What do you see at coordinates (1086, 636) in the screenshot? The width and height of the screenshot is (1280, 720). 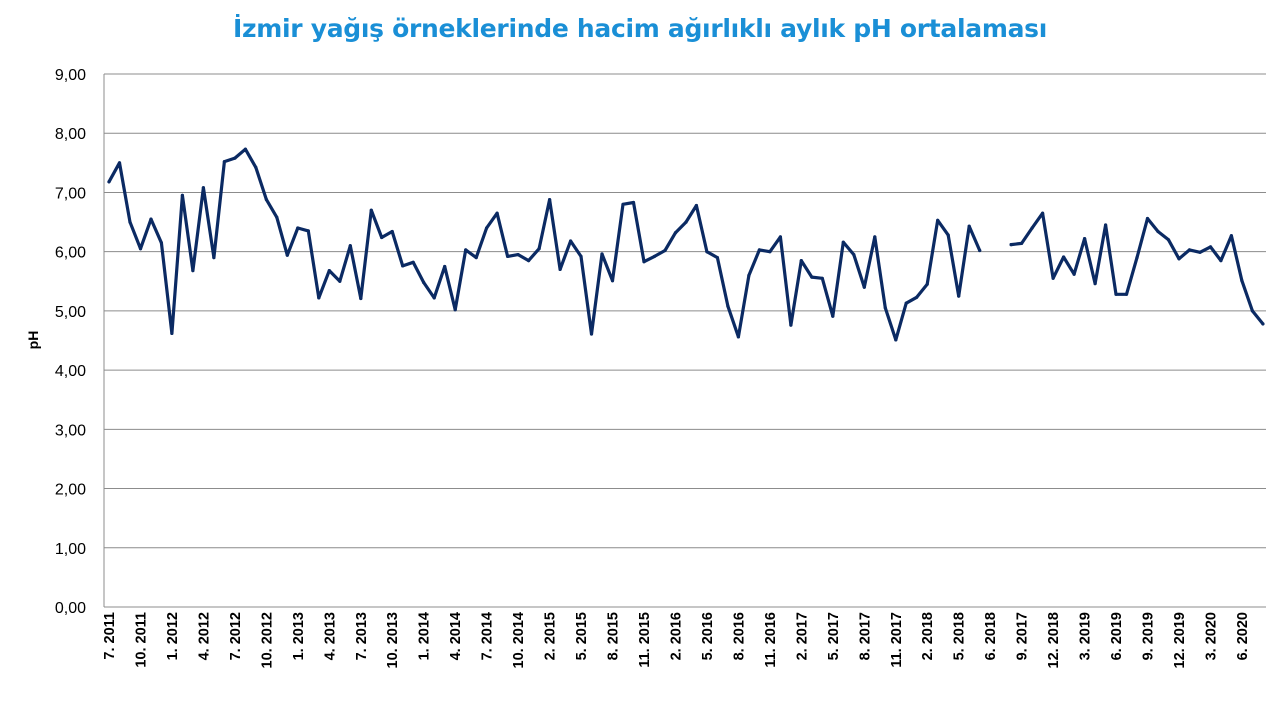 I see `x-tick-label: 3. 2019` at bounding box center [1086, 636].